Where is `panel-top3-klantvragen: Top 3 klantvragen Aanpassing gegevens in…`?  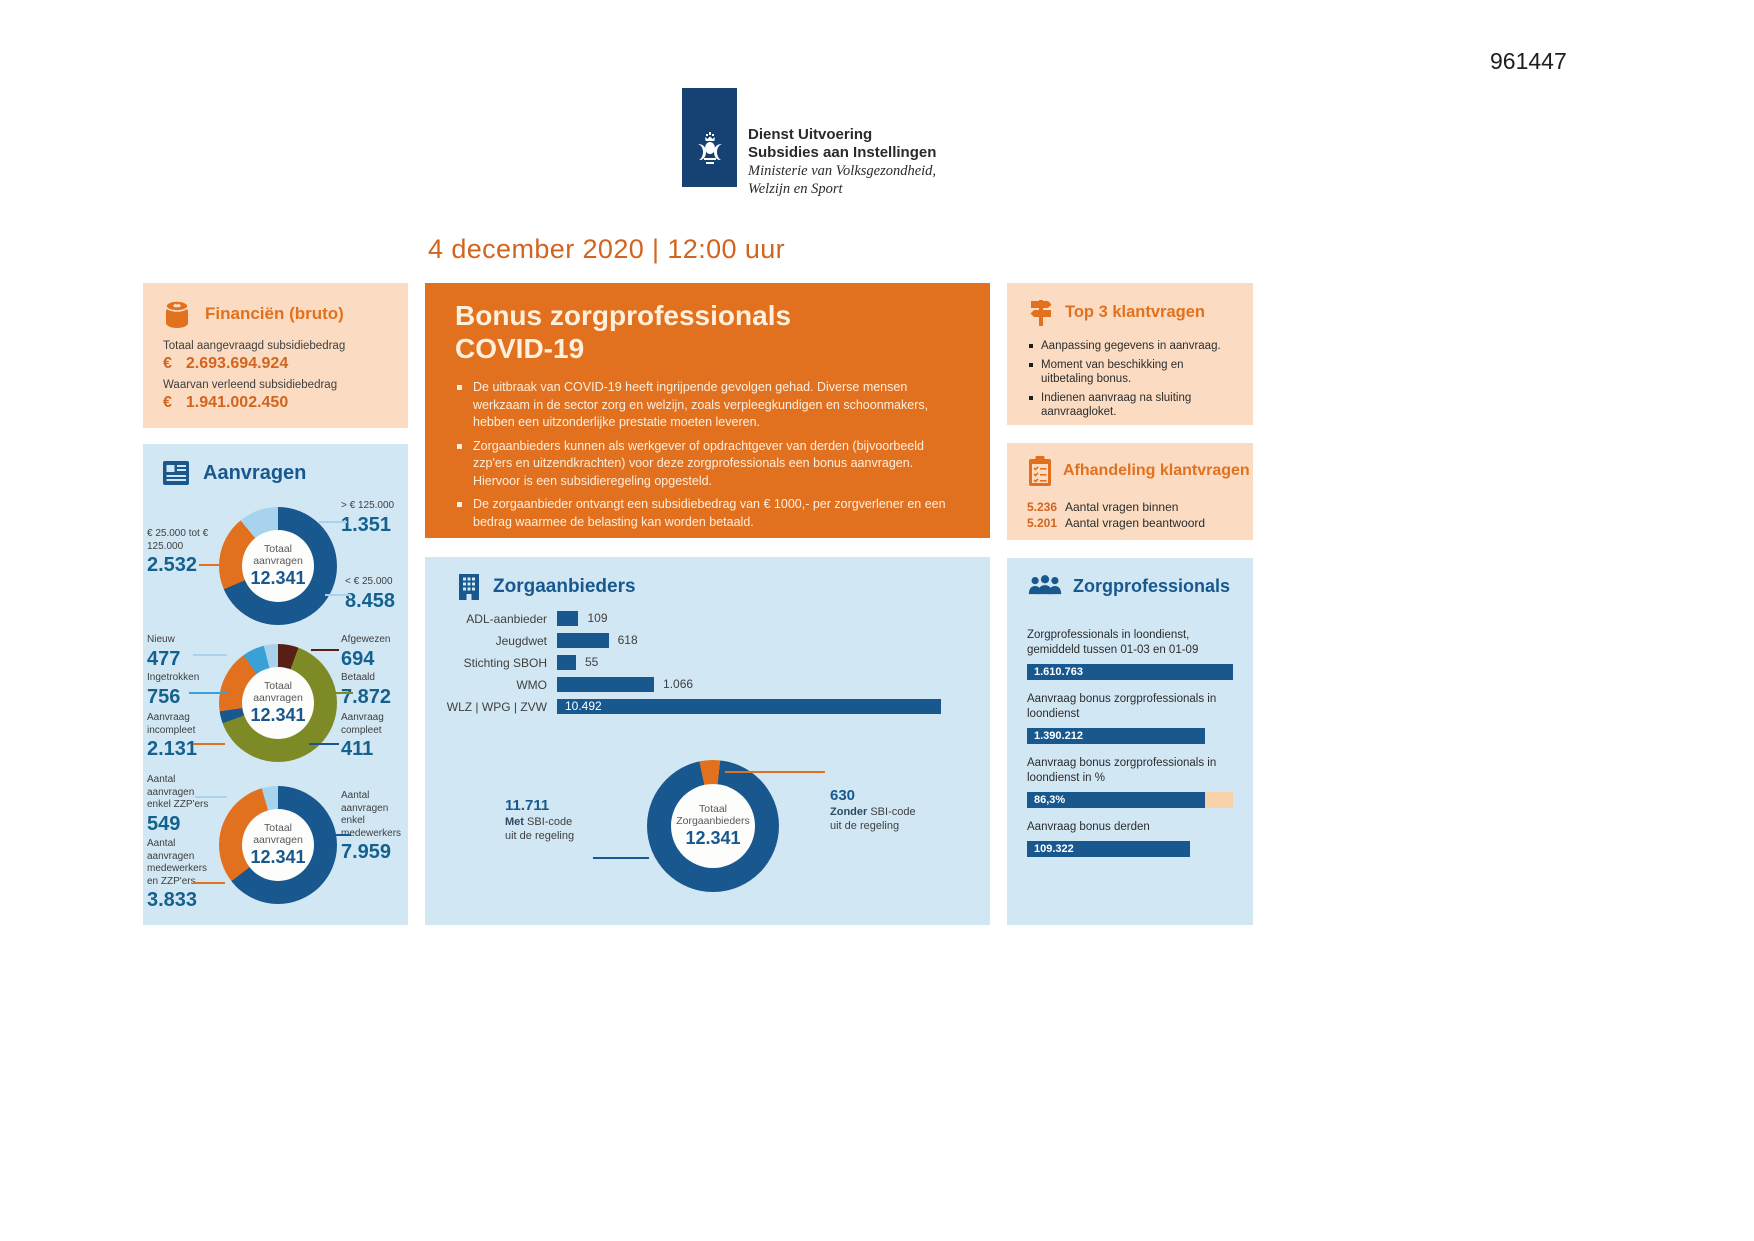
panel-top3-klantvragen: Top 3 klantvragen Aanpassing gegevens in… is located at coordinates (1130, 354).